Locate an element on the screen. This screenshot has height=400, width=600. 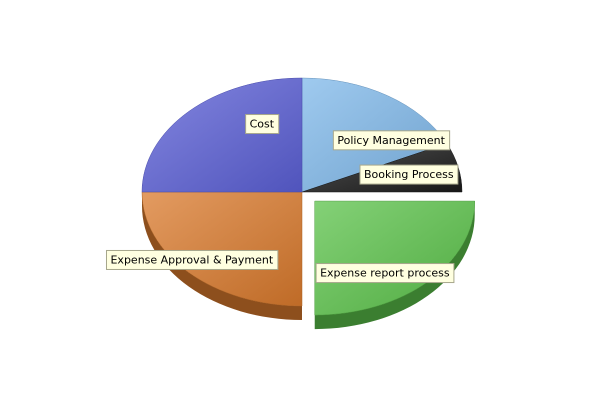
pie-label-expense-approval-and-payment: Expense Approval & Payment is located at coordinates (192, 259).